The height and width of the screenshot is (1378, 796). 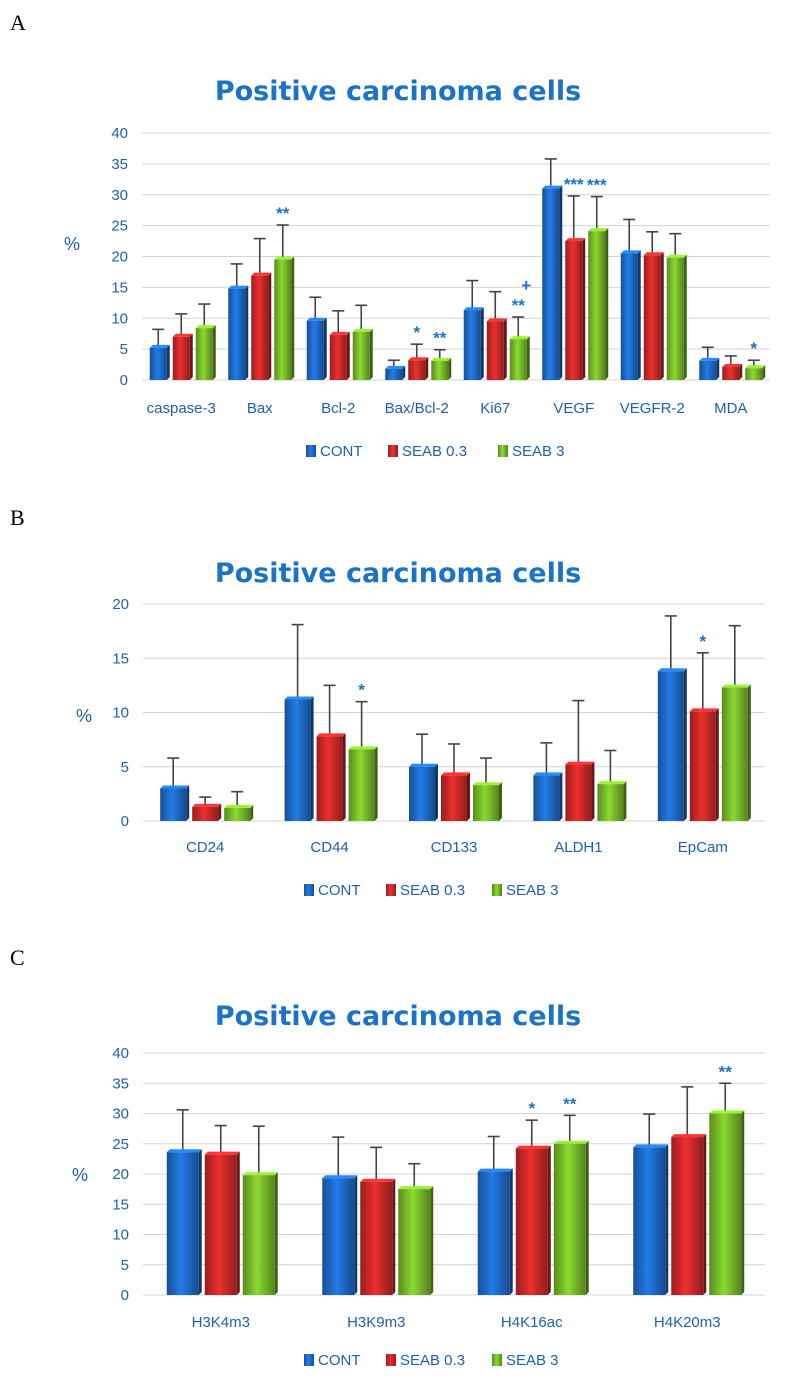 I want to click on y-axis-label: %, so click(x=72, y=244).